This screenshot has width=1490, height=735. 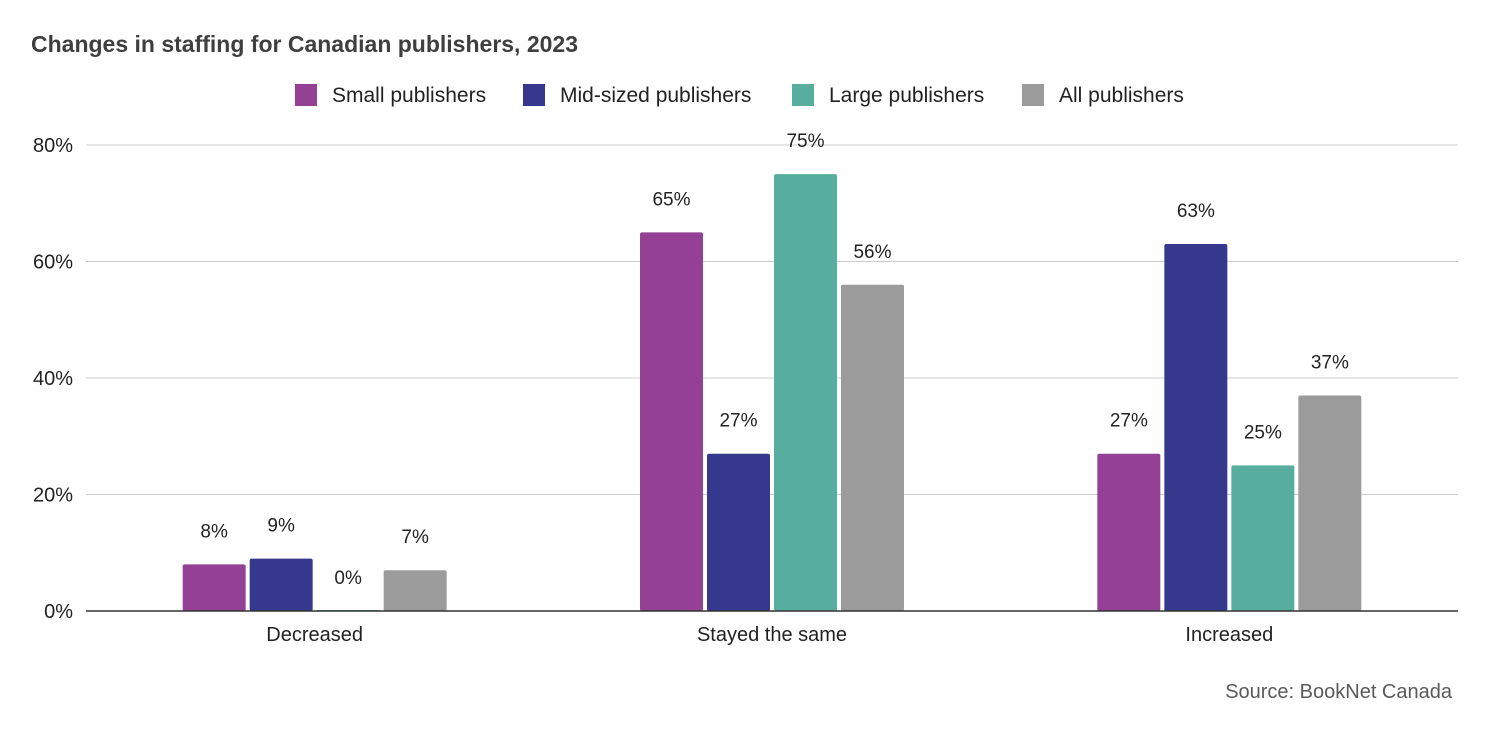 I want to click on source-note: Source: BookNet Canada, so click(x=1339, y=692).